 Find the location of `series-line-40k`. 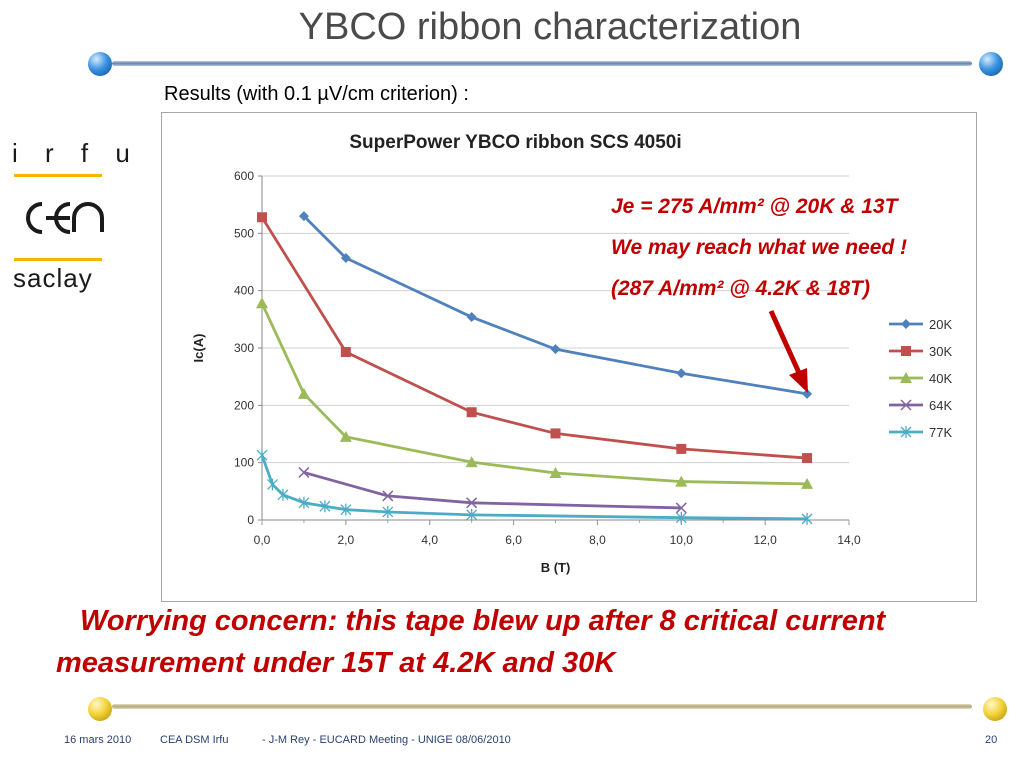

series-line-40k is located at coordinates (534, 394).